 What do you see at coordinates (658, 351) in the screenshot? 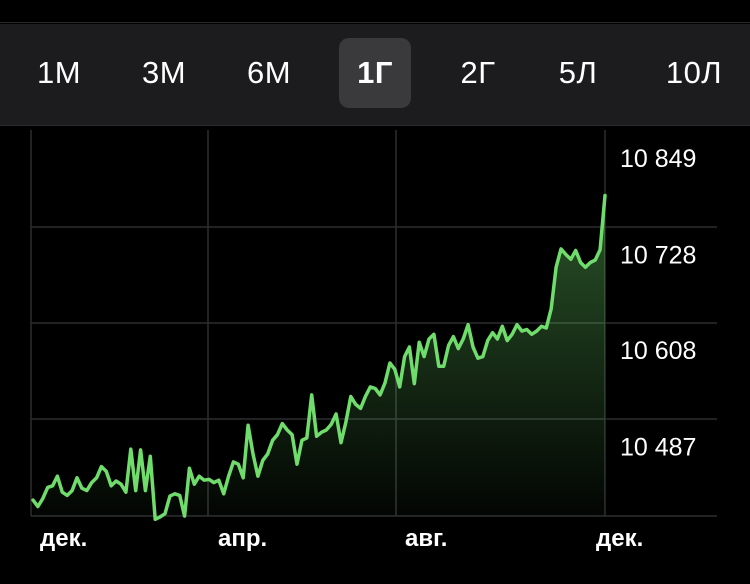
I see `y-tick-label: 10 608` at bounding box center [658, 351].